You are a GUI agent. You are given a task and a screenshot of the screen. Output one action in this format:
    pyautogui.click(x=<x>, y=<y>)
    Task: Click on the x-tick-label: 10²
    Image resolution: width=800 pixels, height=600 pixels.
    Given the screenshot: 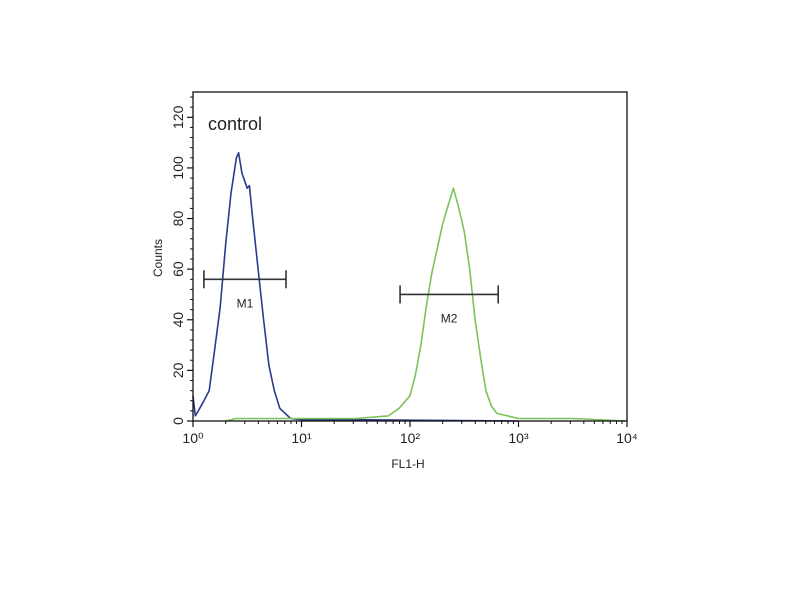 What is the action you would take?
    pyautogui.click(x=410, y=438)
    